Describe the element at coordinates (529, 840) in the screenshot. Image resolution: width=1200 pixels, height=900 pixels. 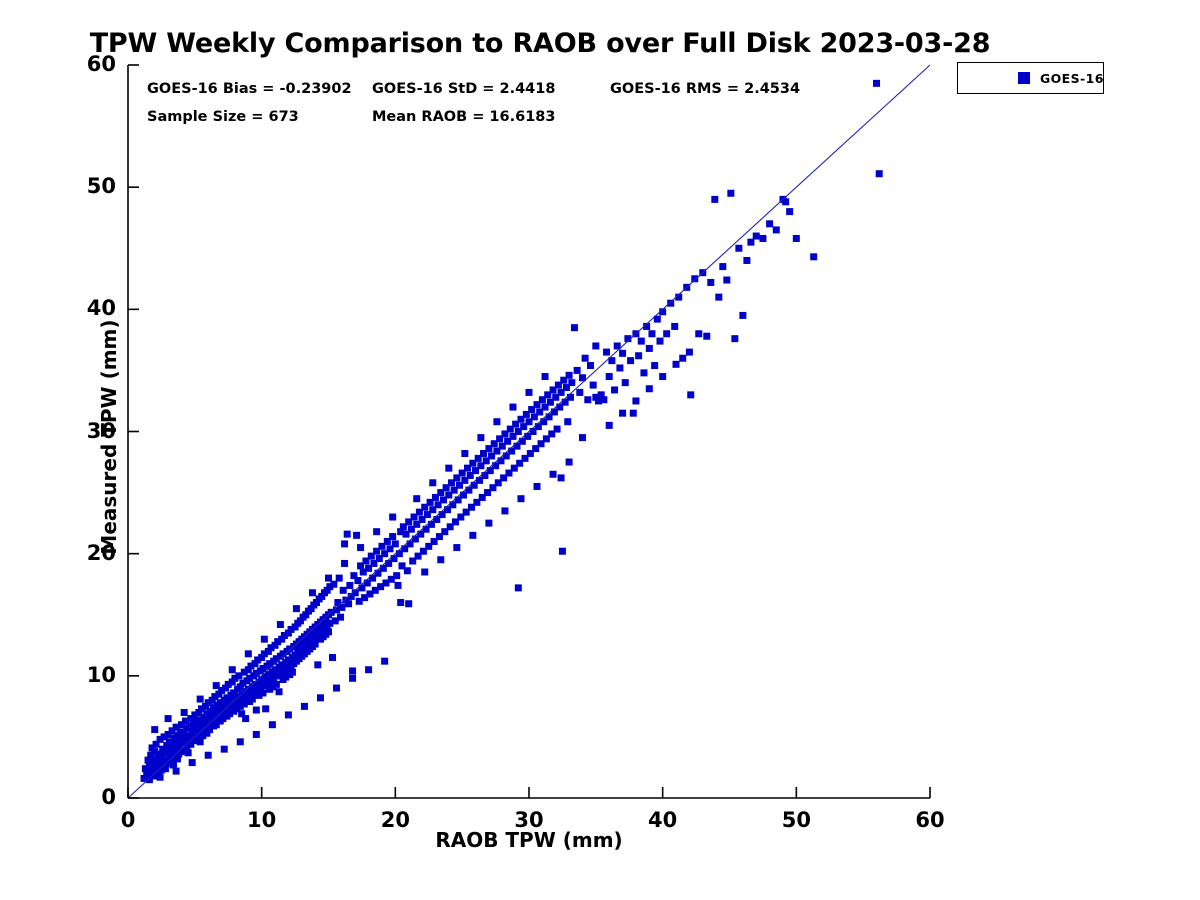
I see `x-axis-title: RAOB TPW (mm)` at that location.